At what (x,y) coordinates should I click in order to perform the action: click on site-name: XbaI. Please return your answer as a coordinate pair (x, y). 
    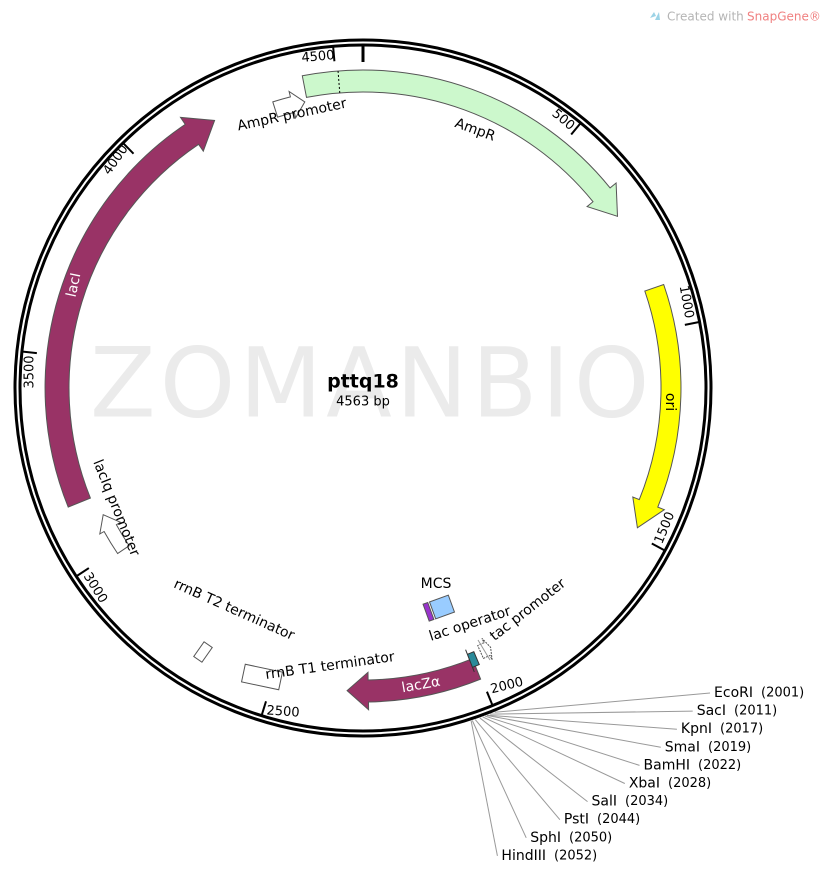
    Looking at the image, I should click on (644, 784).